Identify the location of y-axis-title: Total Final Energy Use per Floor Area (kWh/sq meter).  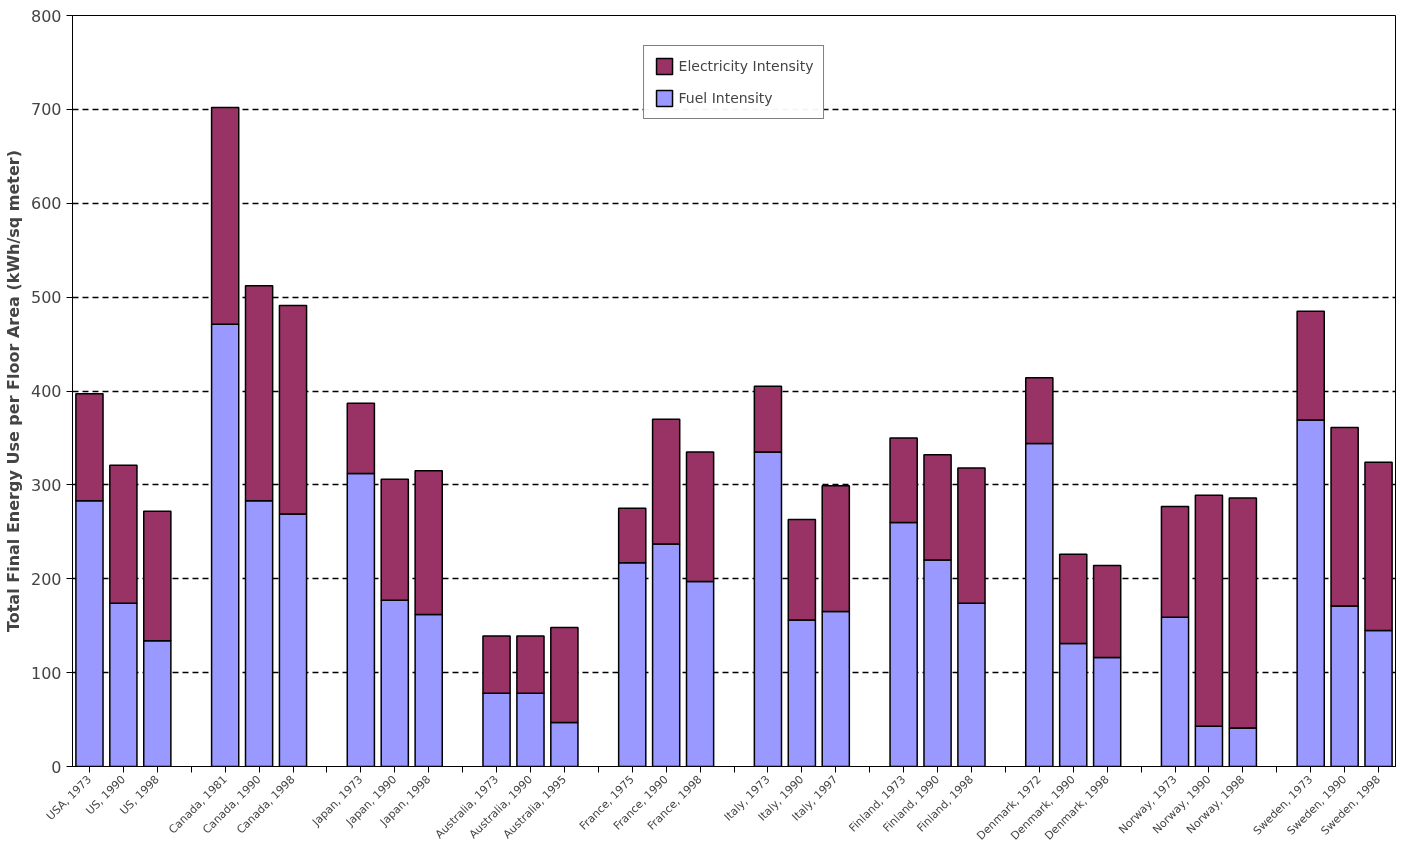
(13, 391).